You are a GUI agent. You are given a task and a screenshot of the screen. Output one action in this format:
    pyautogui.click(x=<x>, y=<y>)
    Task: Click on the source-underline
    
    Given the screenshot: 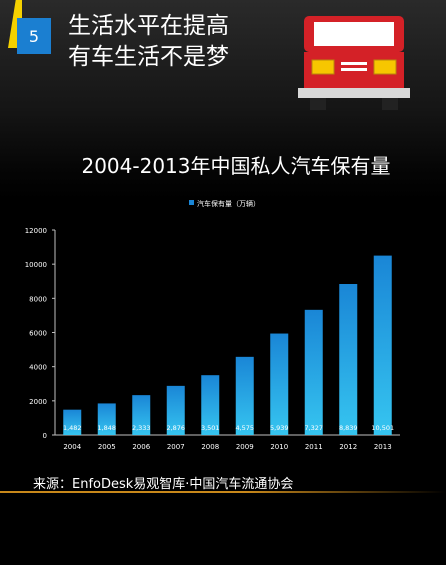 What is the action you would take?
    pyautogui.click(x=223, y=492)
    